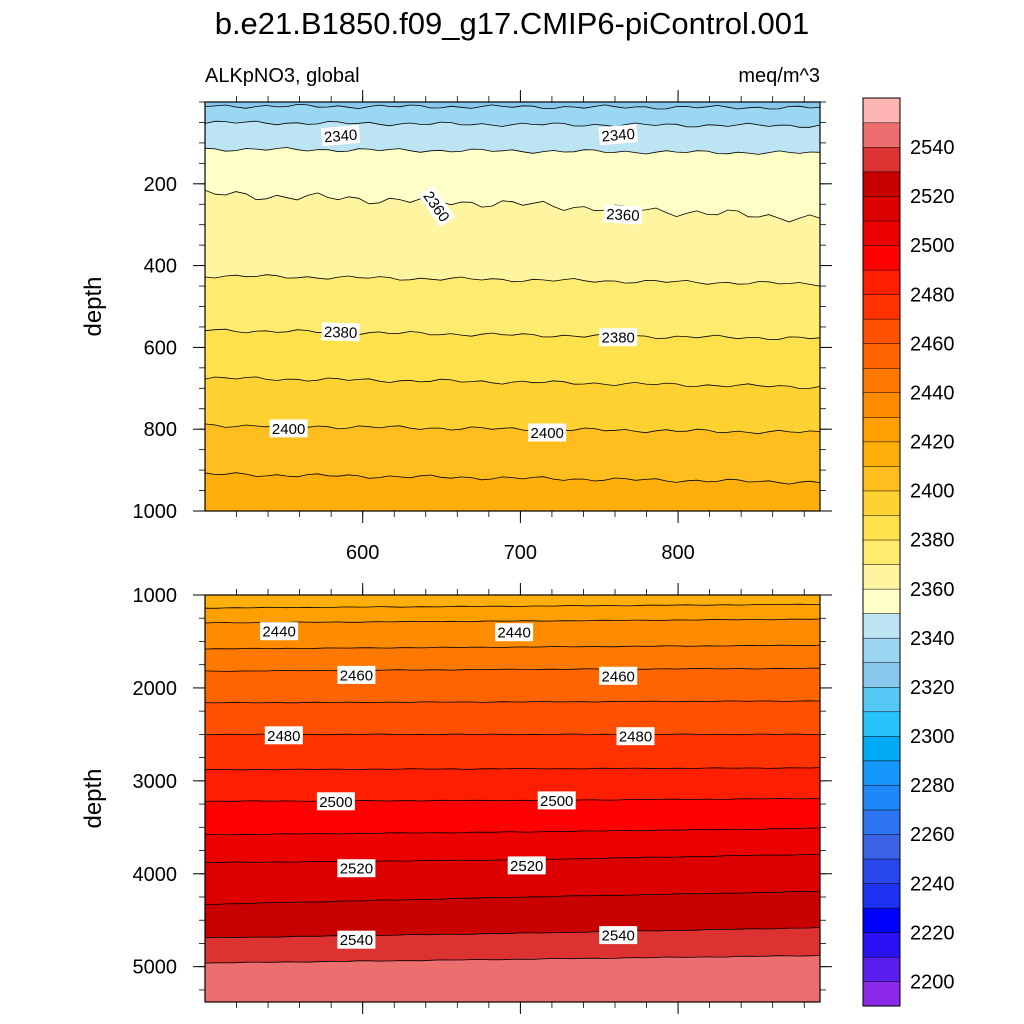  What do you see at coordinates (520, 553) in the screenshot?
I see `x-tick-label: 700` at bounding box center [520, 553].